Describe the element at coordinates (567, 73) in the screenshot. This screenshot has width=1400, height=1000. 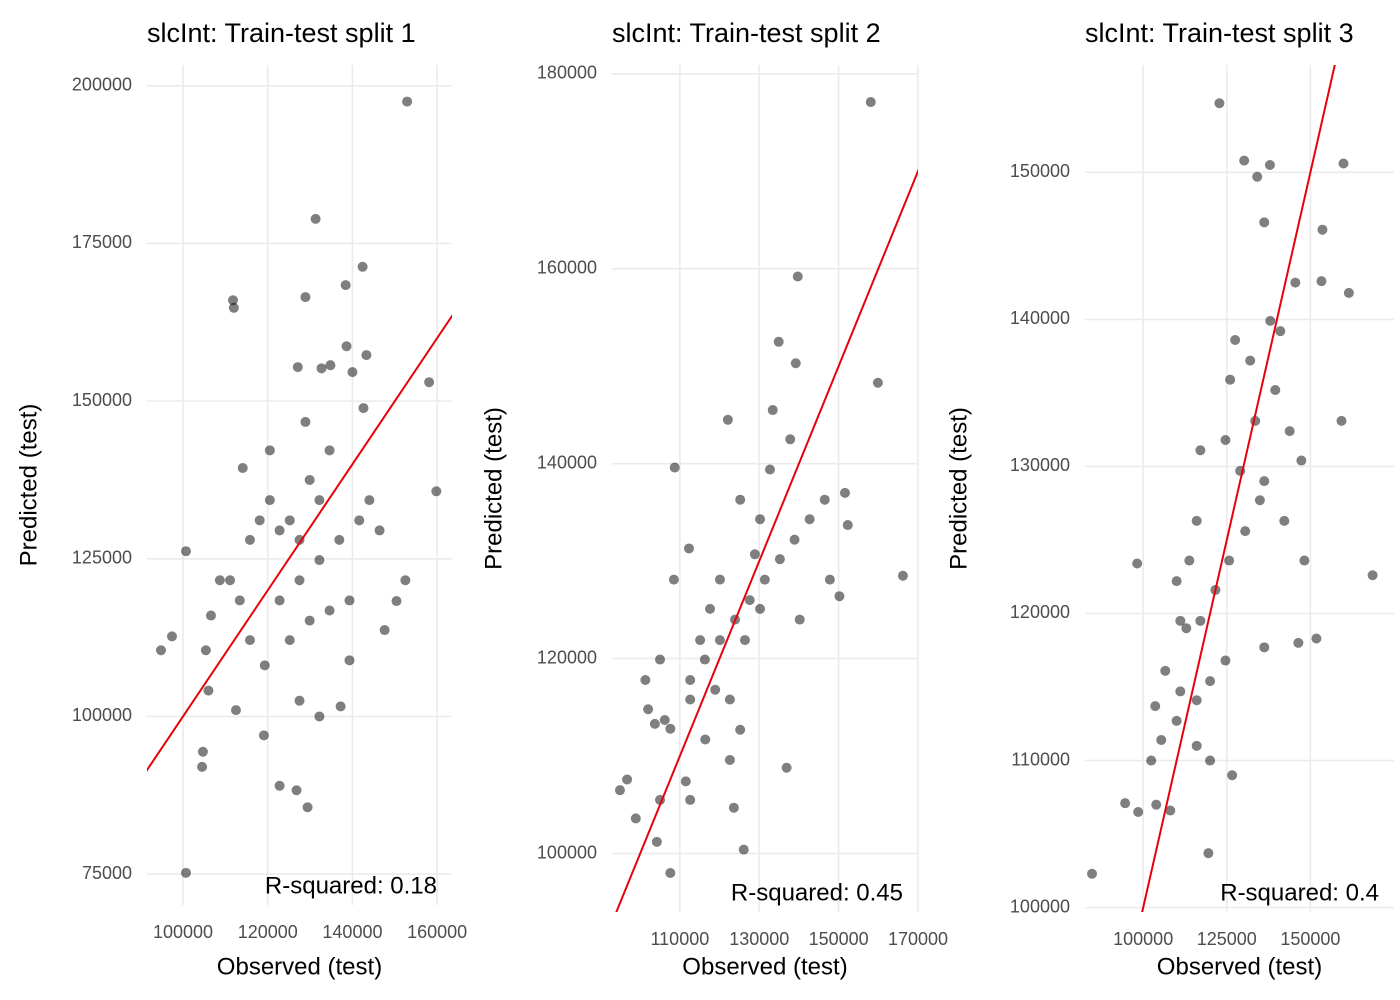
I see `y-tick-label: 180000` at that location.